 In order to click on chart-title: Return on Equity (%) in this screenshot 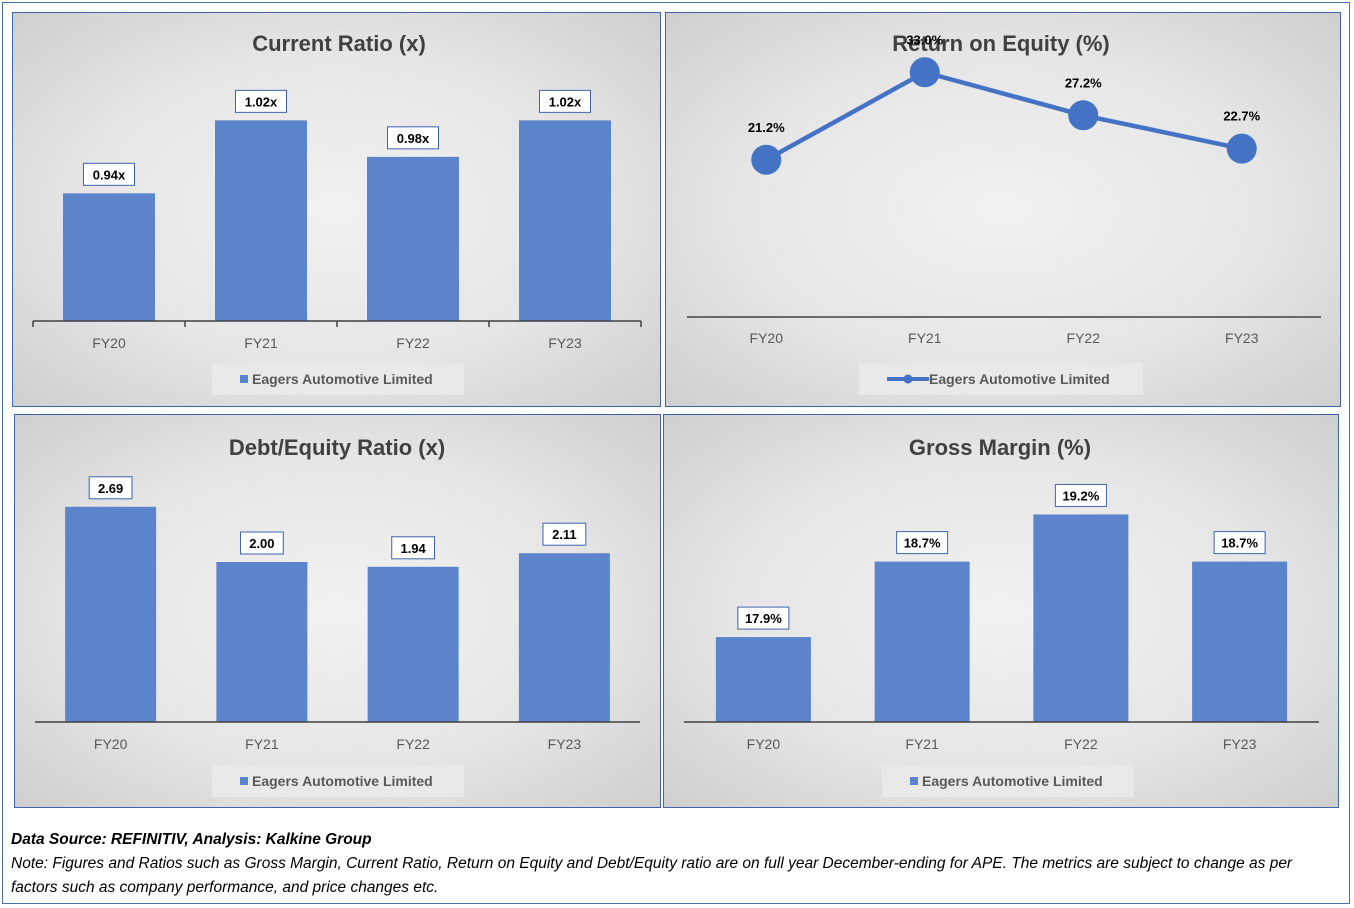, I will do `click(1001, 43)`.